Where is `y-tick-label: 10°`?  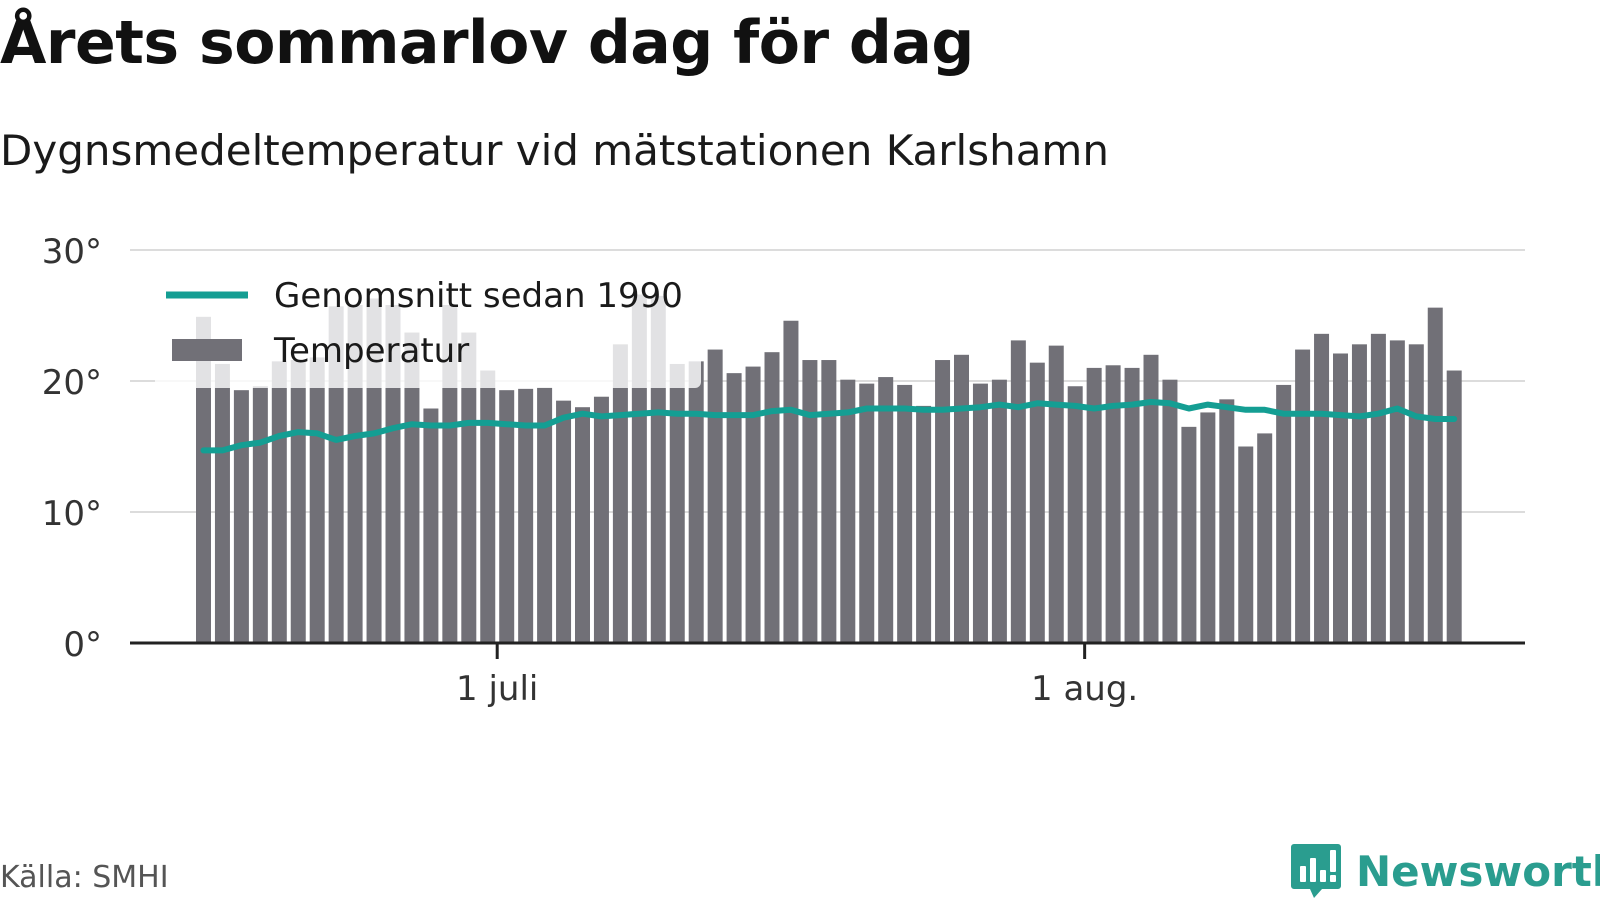
y-tick-label: 10° is located at coordinates (72, 514).